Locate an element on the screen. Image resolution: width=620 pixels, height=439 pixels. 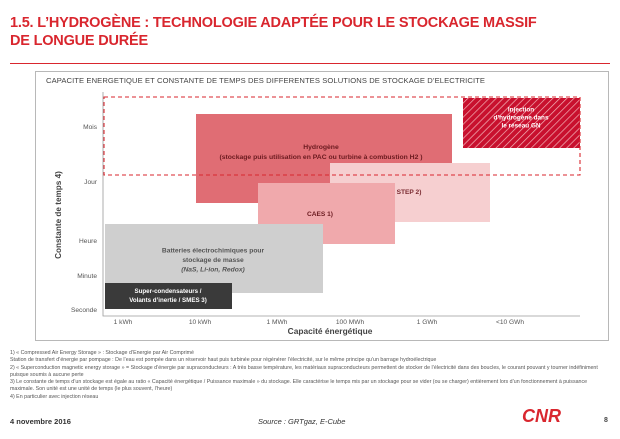
y-tick-label: Minute is located at coordinates (87, 276).